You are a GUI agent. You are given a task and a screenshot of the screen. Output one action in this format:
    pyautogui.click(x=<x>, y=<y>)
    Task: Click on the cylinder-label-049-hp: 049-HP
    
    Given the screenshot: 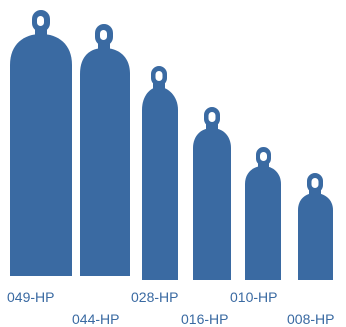 What is the action you would take?
    pyautogui.click(x=30, y=297)
    